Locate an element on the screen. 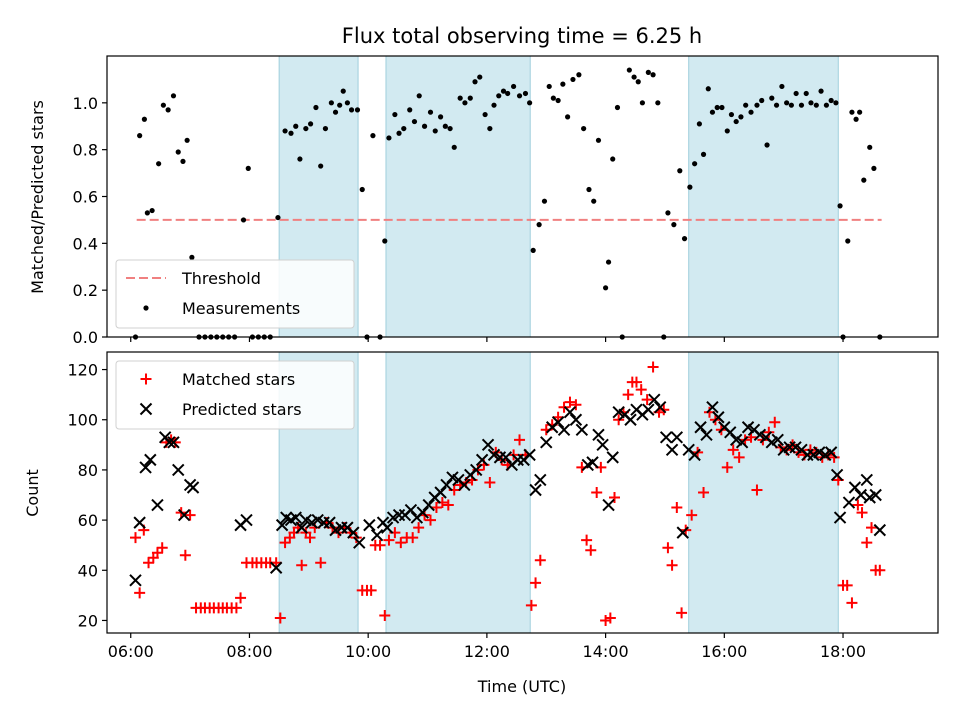 This screenshot has width=960, height=725. legend-marker-swatch is located at coordinates (146, 308).